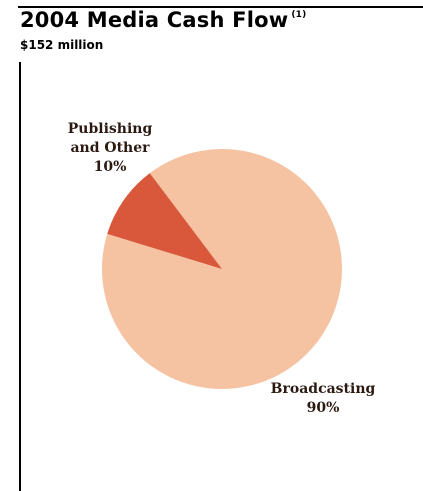  I want to click on slice-label-publishing: Publishing and Other 10%, so click(110, 148).